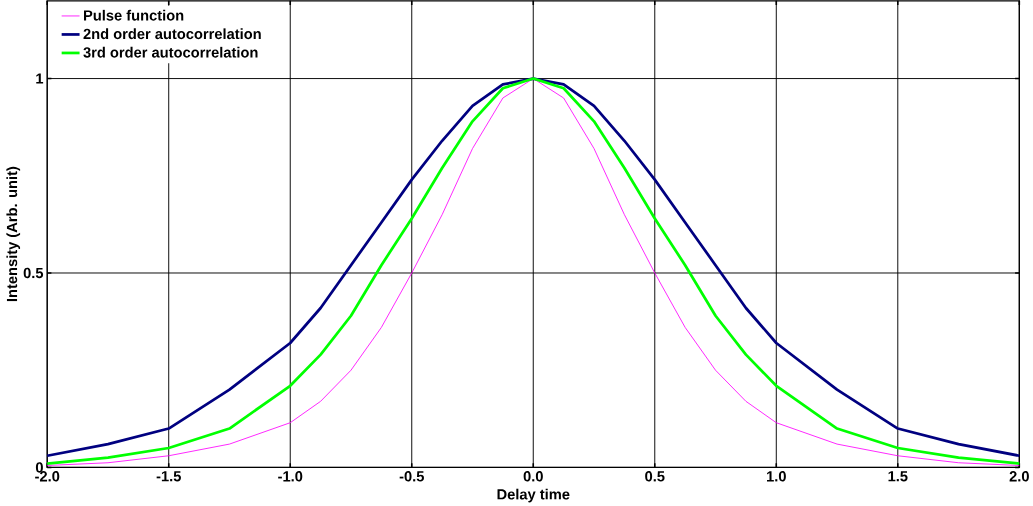 The width and height of the screenshot is (1033, 506). Describe the element at coordinates (533, 476) in the screenshot. I see `x-tick-label: 0.0` at that location.